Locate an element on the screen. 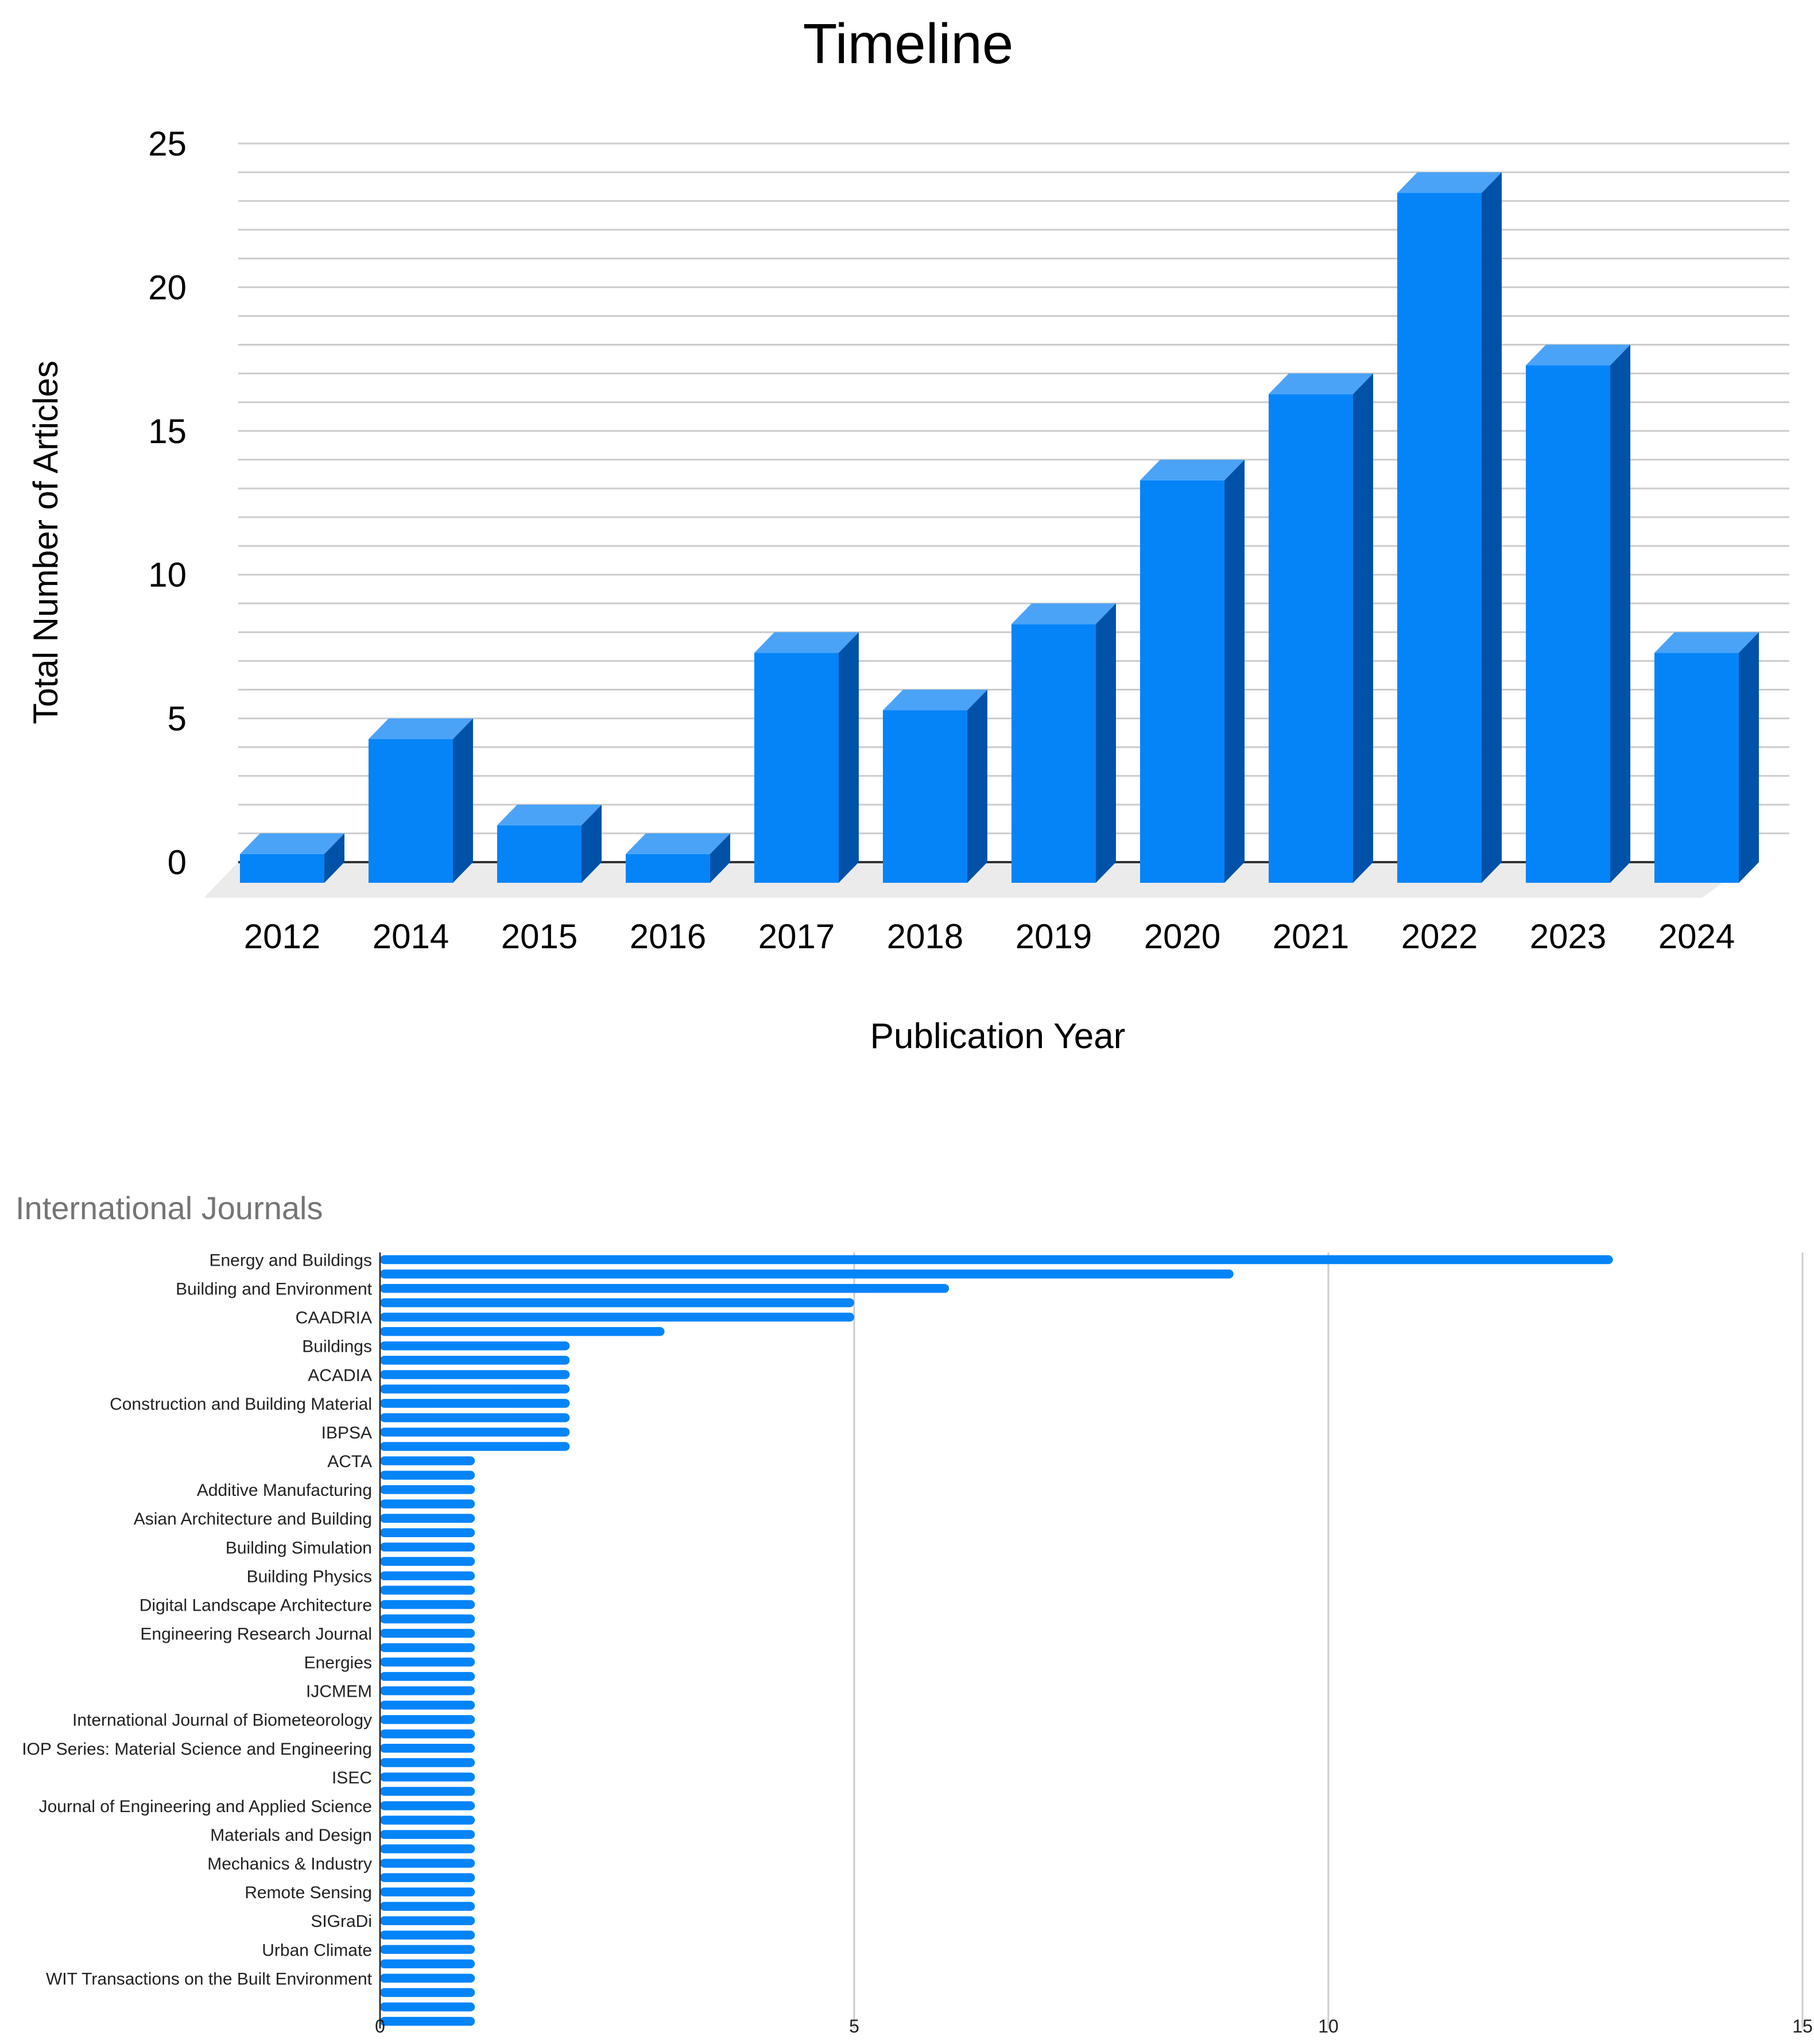 The width and height of the screenshot is (1814, 2044). timeline-y-tick-label: 25 is located at coordinates (167, 144).